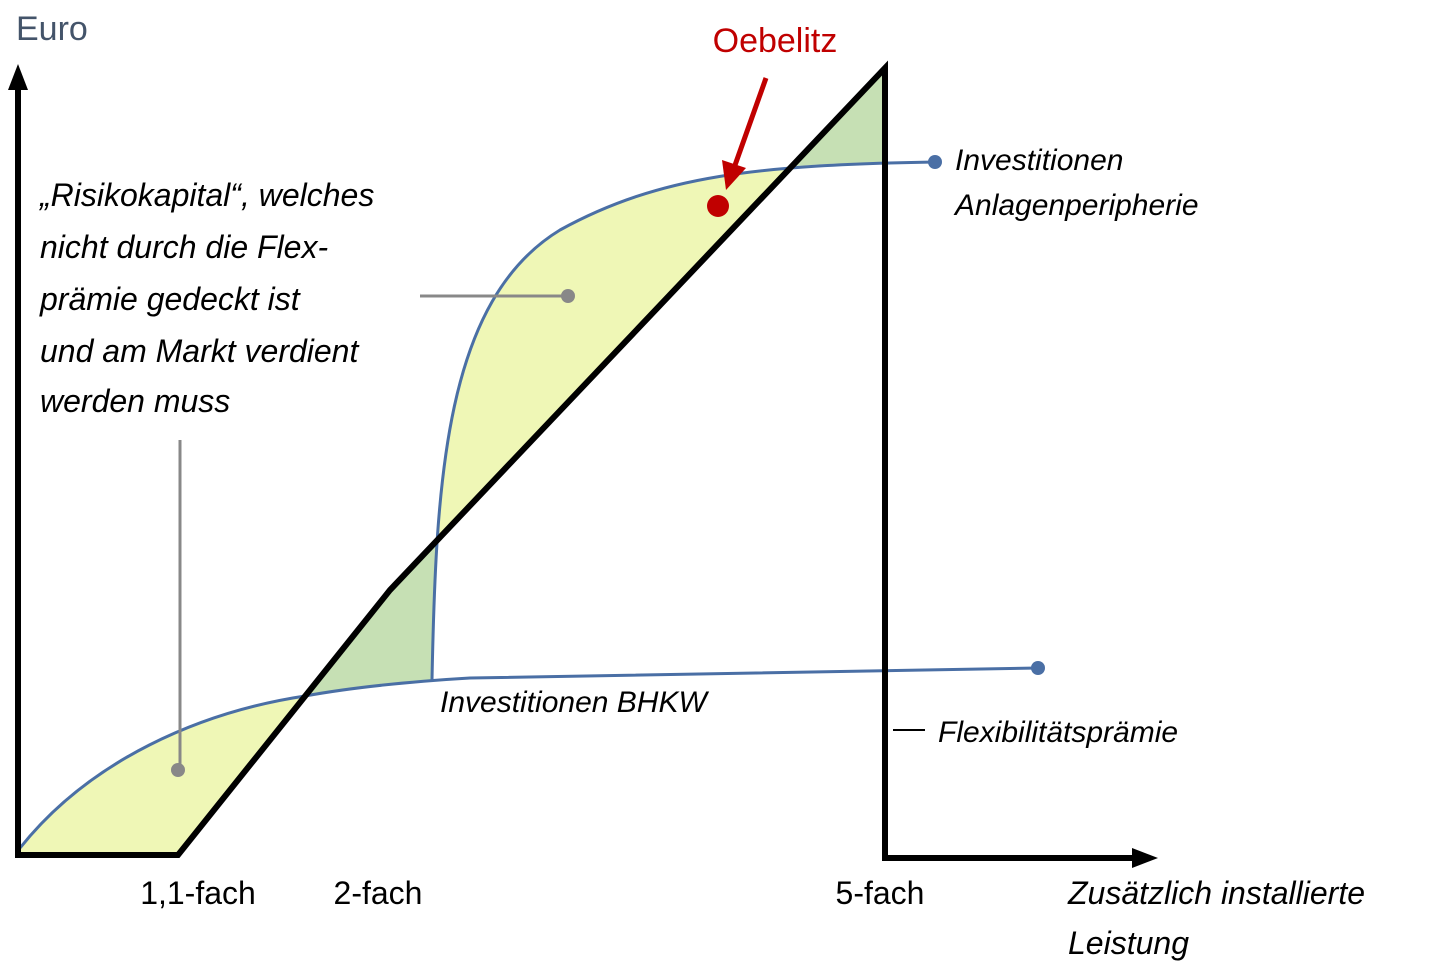 This screenshot has height=962, width=1434. What do you see at coordinates (1145, 858) in the screenshot?
I see `x-arrow` at bounding box center [1145, 858].